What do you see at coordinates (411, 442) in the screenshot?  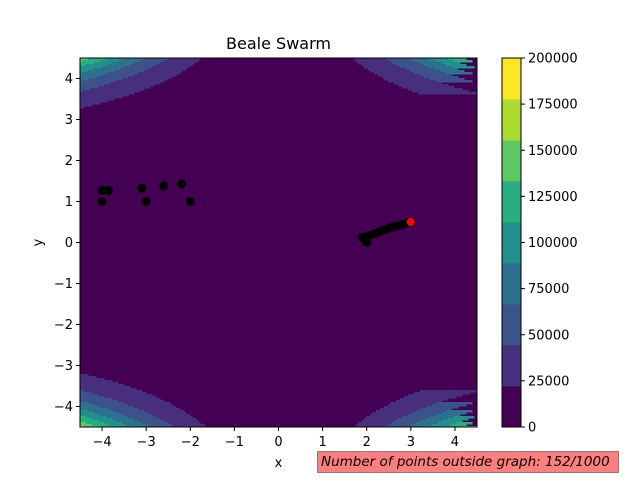 I see `x-tick-label: 3` at bounding box center [411, 442].